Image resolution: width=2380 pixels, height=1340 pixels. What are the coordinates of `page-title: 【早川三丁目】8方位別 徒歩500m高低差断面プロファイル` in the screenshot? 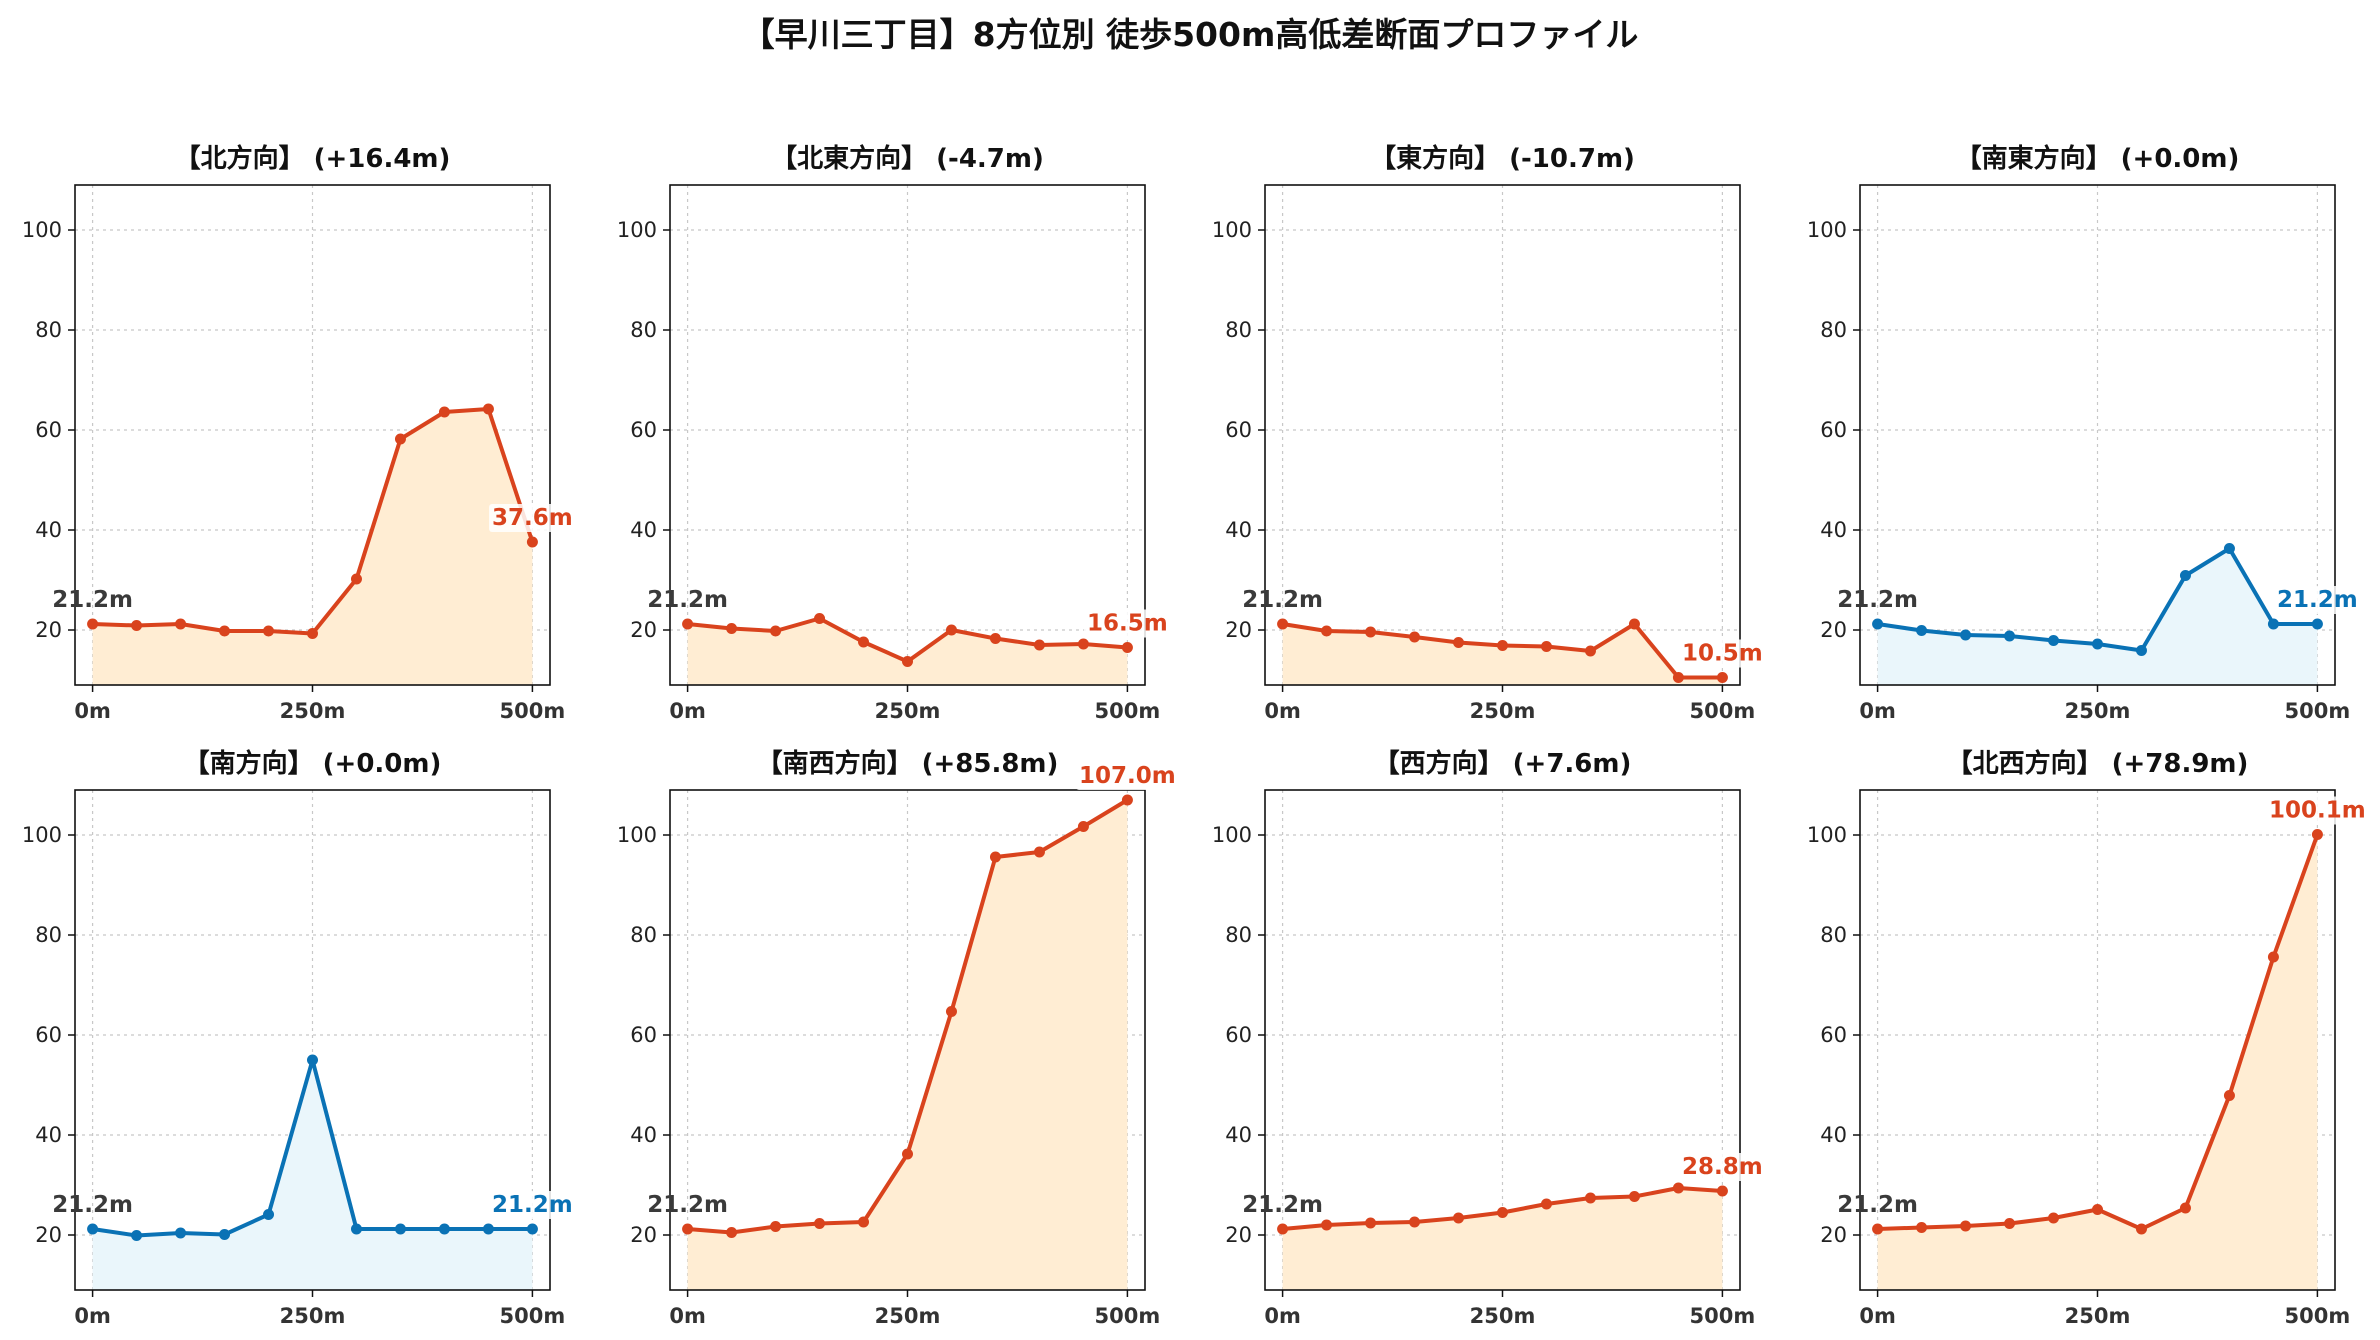 It's located at (1190, 34).